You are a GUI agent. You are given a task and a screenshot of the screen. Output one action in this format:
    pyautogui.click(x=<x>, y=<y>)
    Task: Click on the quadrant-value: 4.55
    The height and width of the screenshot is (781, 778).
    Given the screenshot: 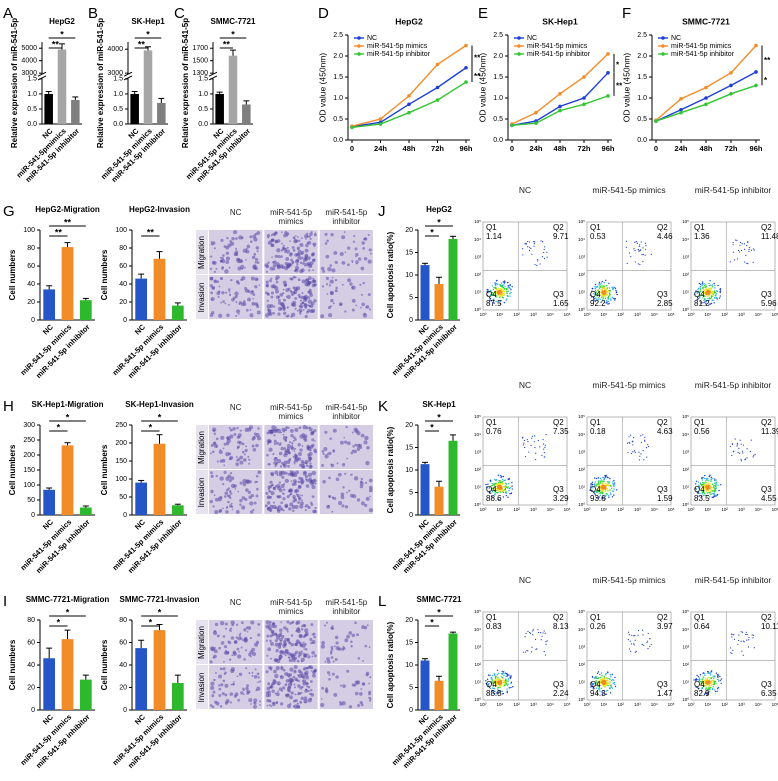 What is the action you would take?
    pyautogui.click(x=769, y=498)
    